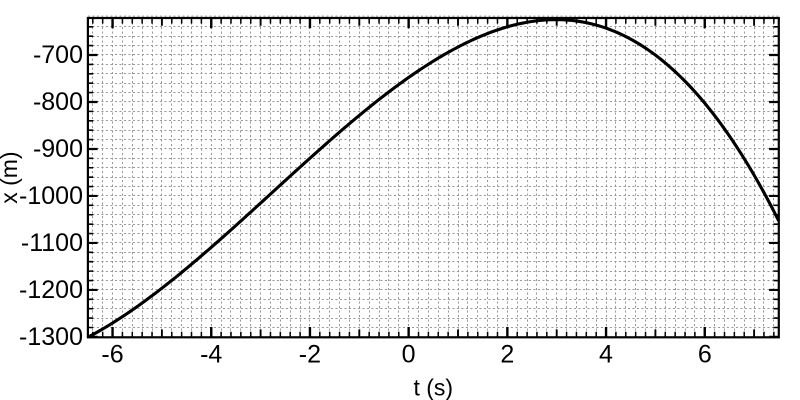 Image resolution: width=800 pixels, height=400 pixels. What do you see at coordinates (58, 102) in the screenshot?
I see `svg-text: -800` at bounding box center [58, 102].